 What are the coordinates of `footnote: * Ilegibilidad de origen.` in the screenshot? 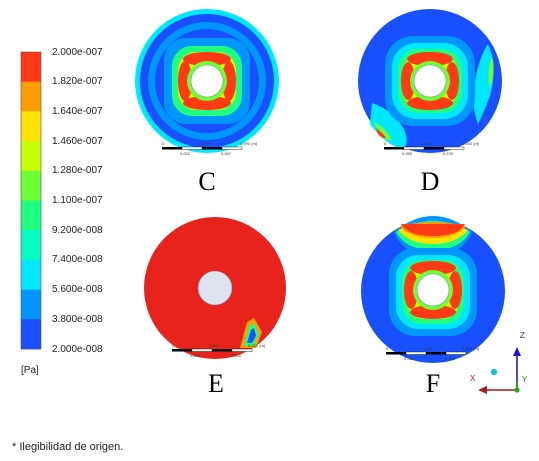 It's located at (68, 447).